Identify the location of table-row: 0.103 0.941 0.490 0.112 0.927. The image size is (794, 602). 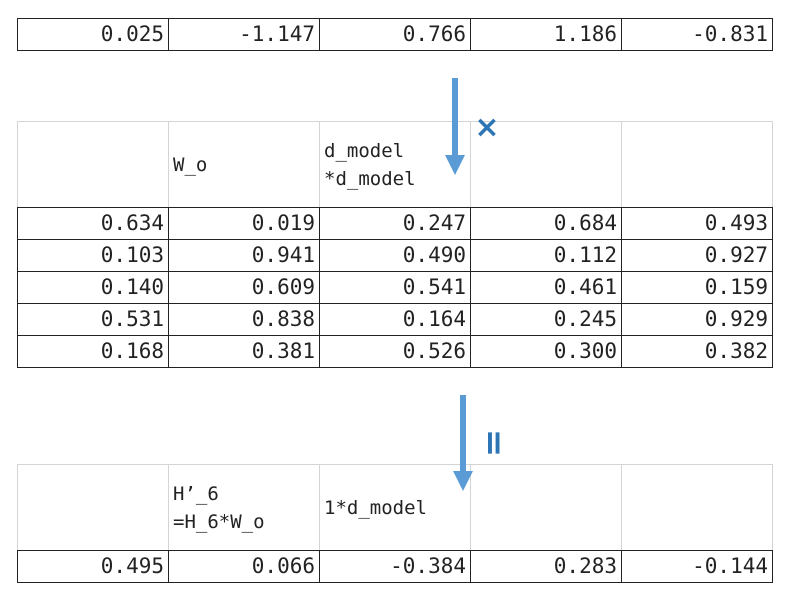
(395, 255).